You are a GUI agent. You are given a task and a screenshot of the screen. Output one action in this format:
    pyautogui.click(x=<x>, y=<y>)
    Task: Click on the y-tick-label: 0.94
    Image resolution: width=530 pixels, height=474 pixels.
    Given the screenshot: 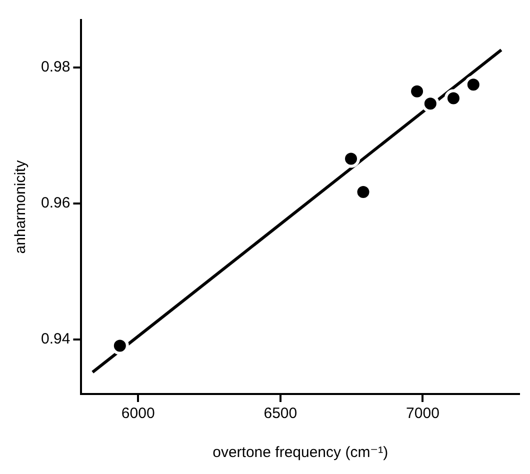 What is the action you would take?
    pyautogui.click(x=55, y=339)
    